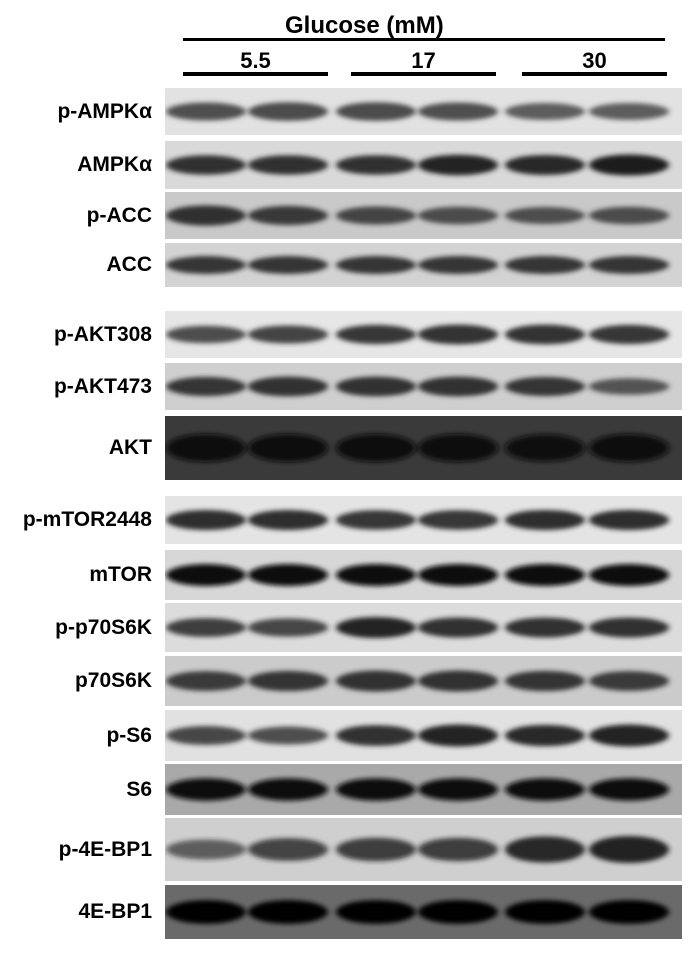  Describe the element at coordinates (423, 60) in the screenshot. I see `group-label-mid: 17` at that location.